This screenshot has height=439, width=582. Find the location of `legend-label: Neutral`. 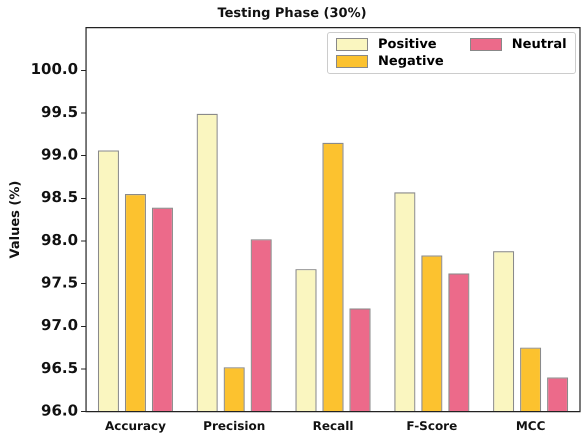

legend-label: Neutral is located at coordinates (539, 44).